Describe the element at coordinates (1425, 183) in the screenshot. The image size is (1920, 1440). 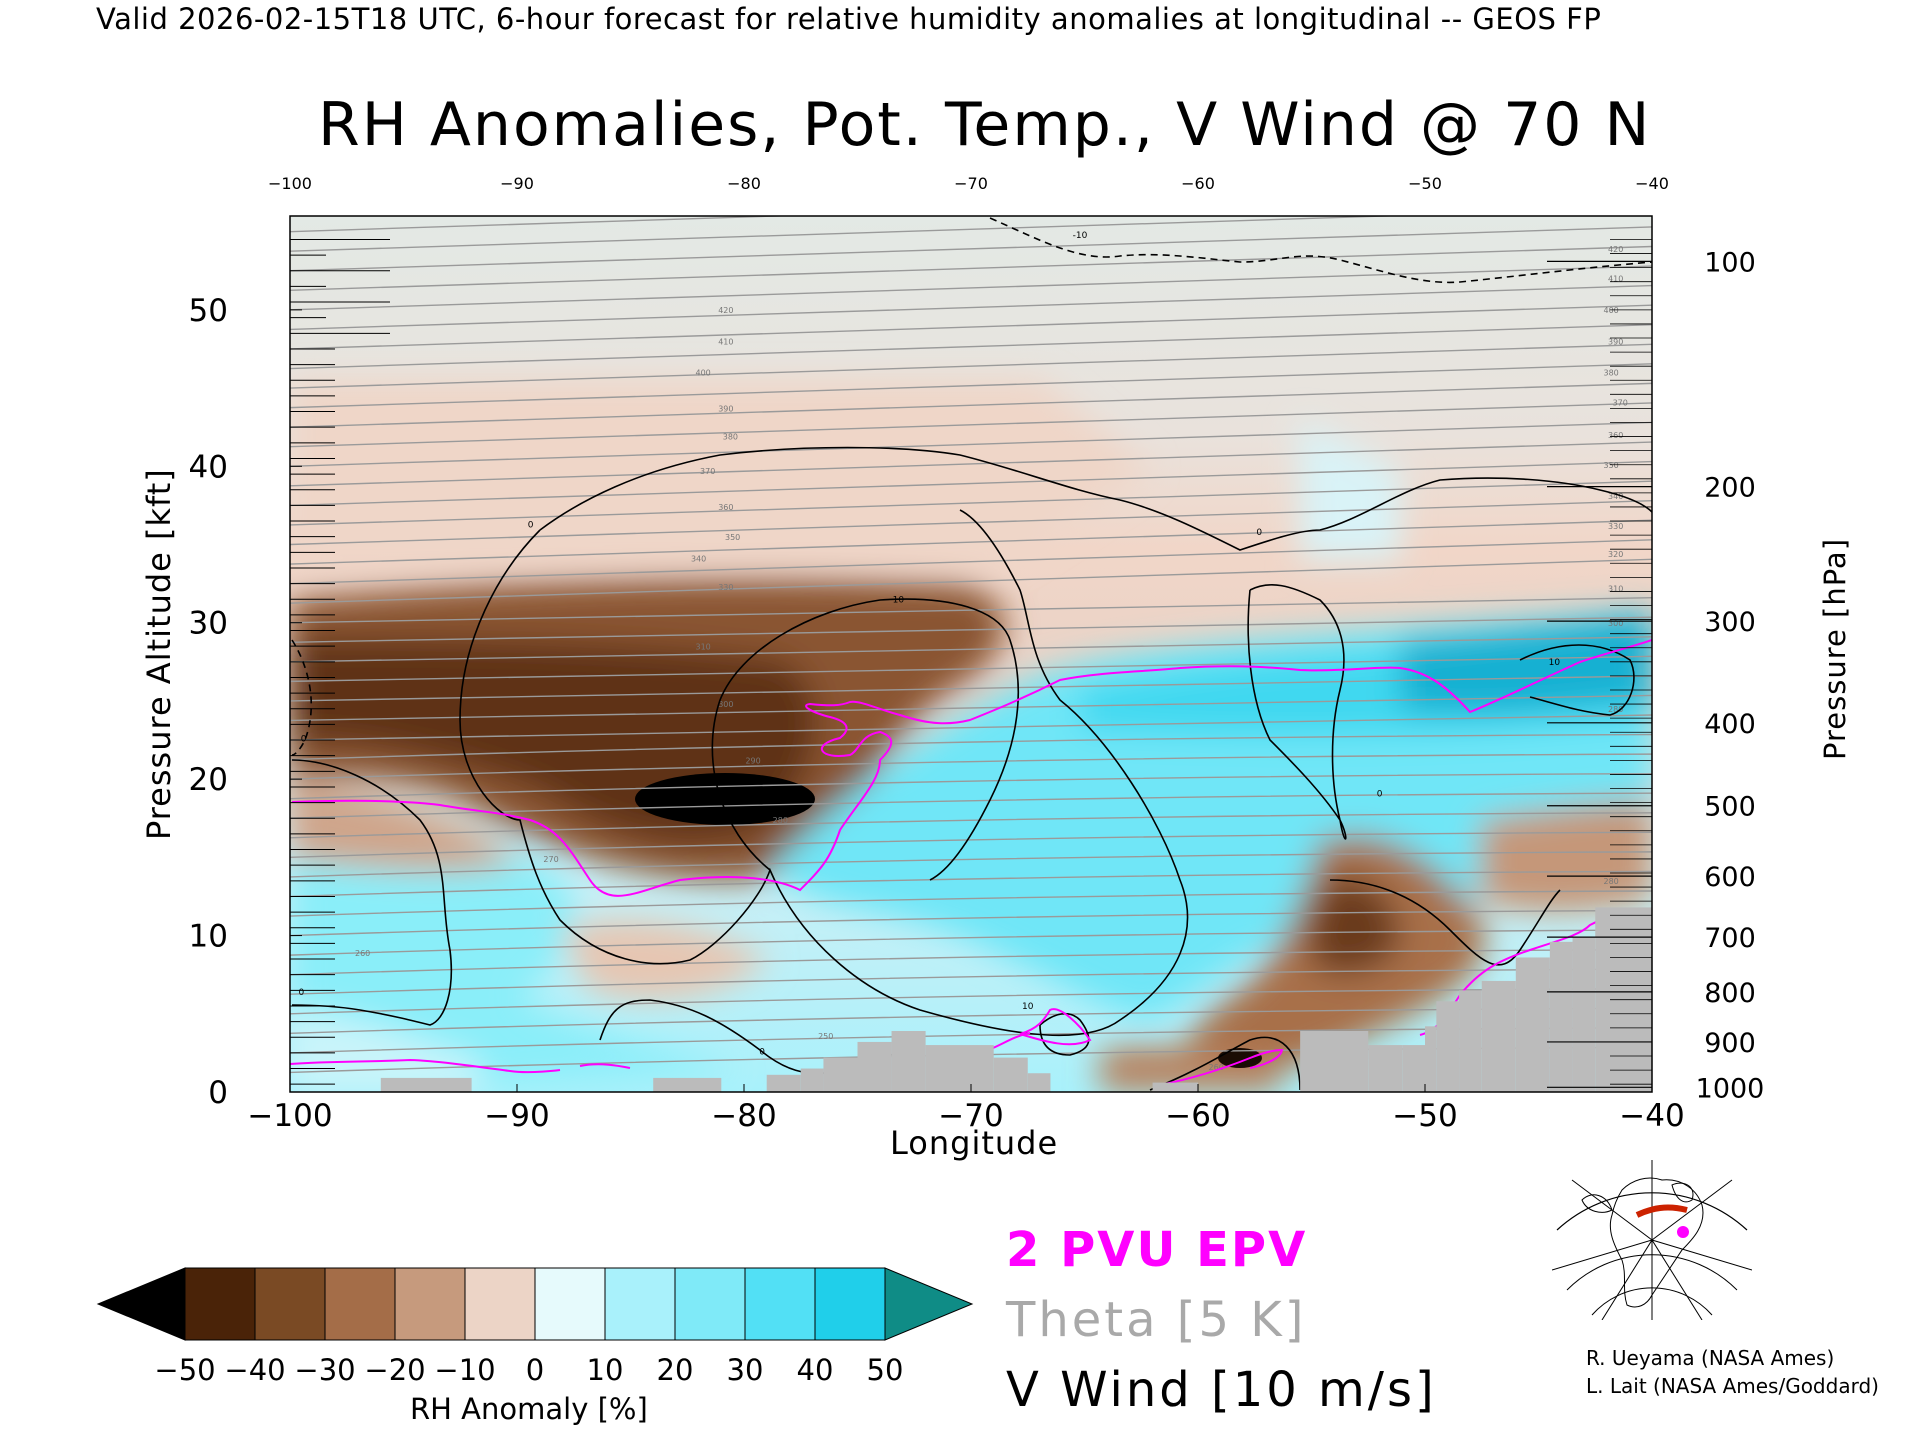
I see `x-top-tick-label: −50` at that location.